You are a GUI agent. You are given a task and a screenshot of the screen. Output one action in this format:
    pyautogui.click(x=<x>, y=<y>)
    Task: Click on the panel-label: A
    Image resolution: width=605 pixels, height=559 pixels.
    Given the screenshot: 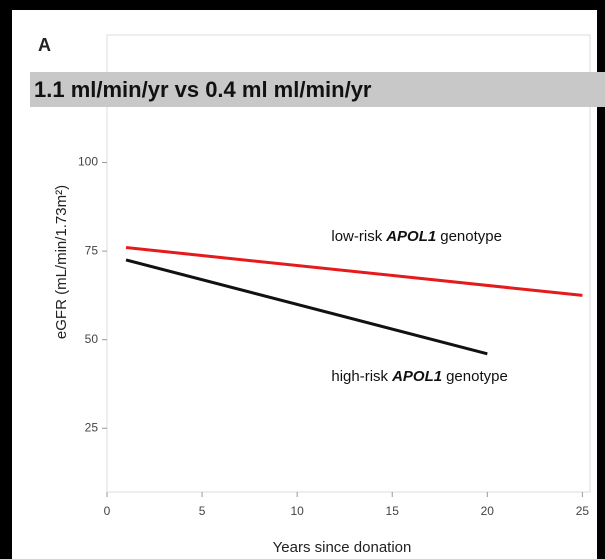 What is the action you would take?
    pyautogui.click(x=44, y=45)
    